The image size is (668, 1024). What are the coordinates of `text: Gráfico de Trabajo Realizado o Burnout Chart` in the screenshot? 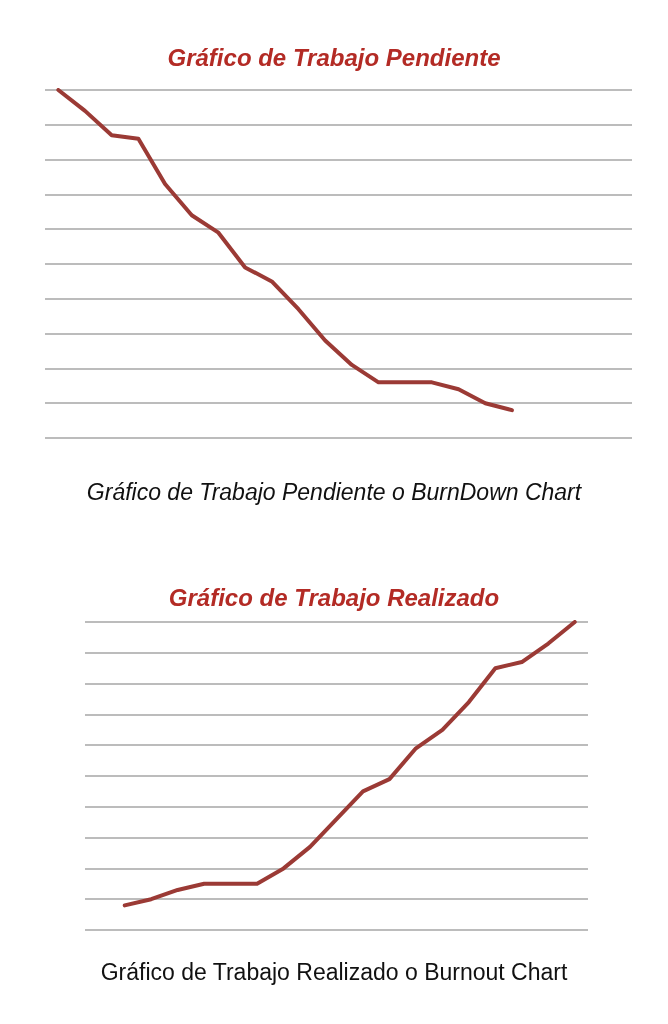 It's located at (334, 971).